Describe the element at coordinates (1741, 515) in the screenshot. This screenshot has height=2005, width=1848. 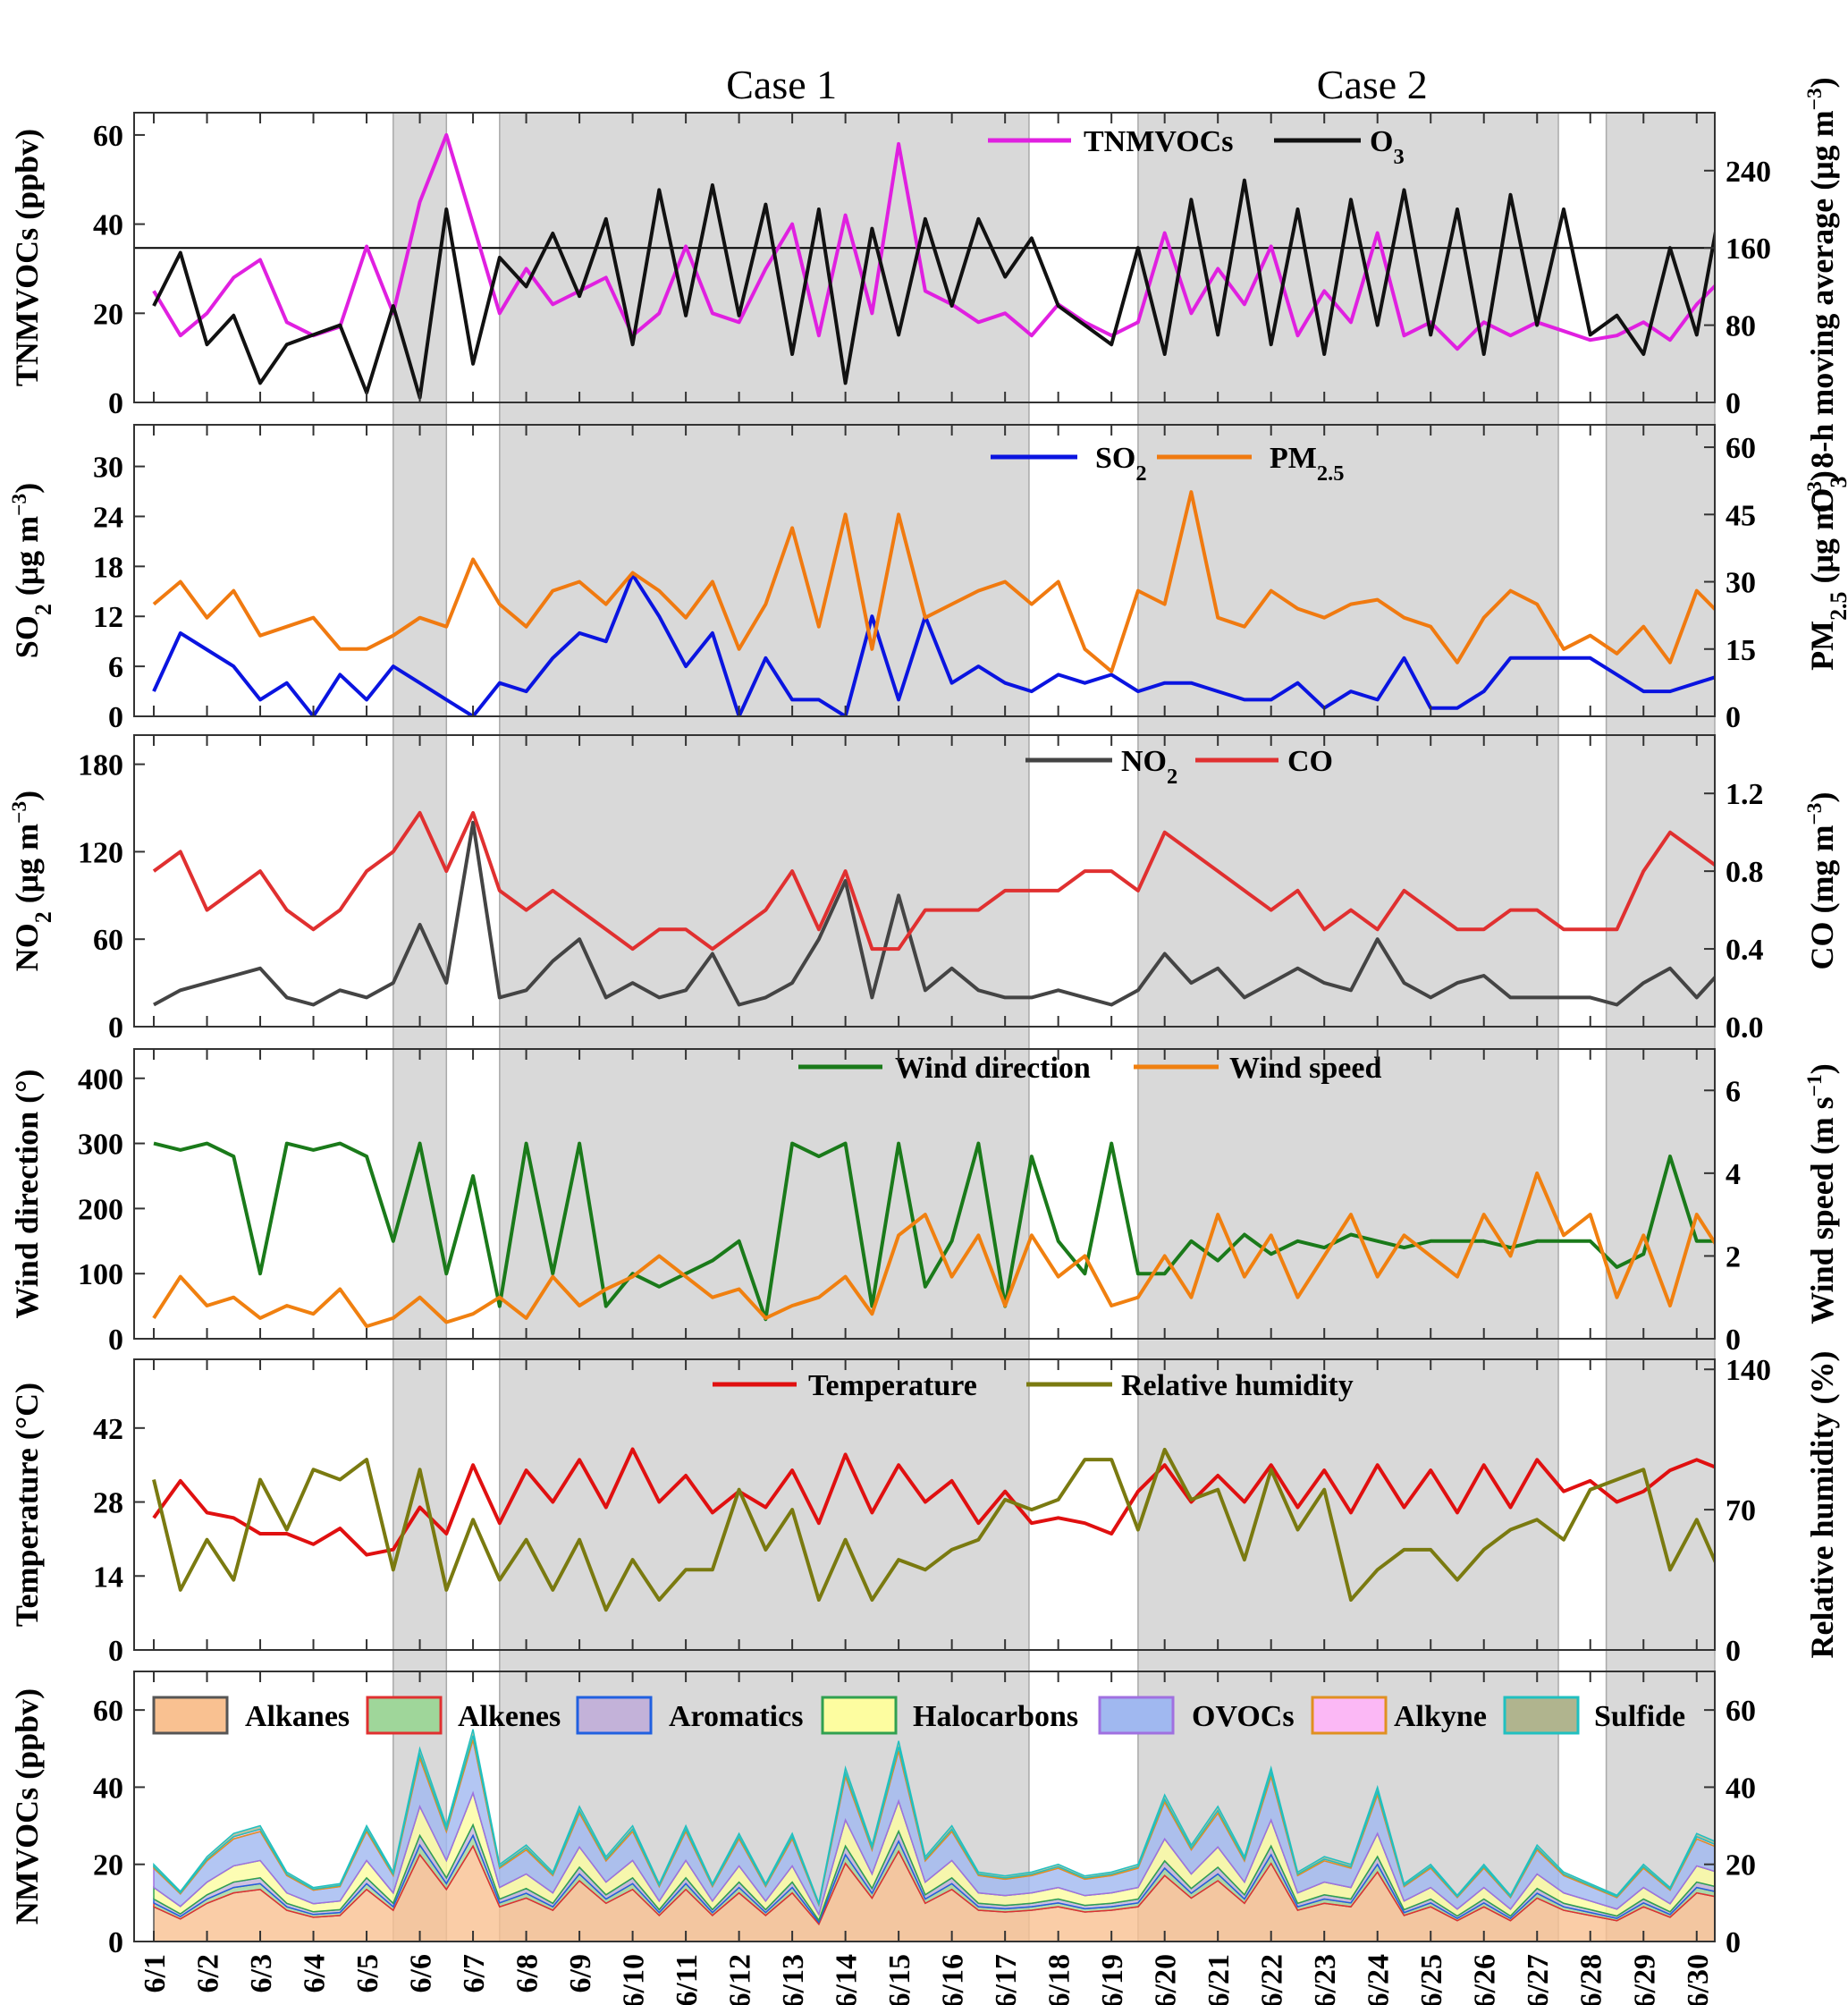
I see `right-tick-label: 45` at that location.